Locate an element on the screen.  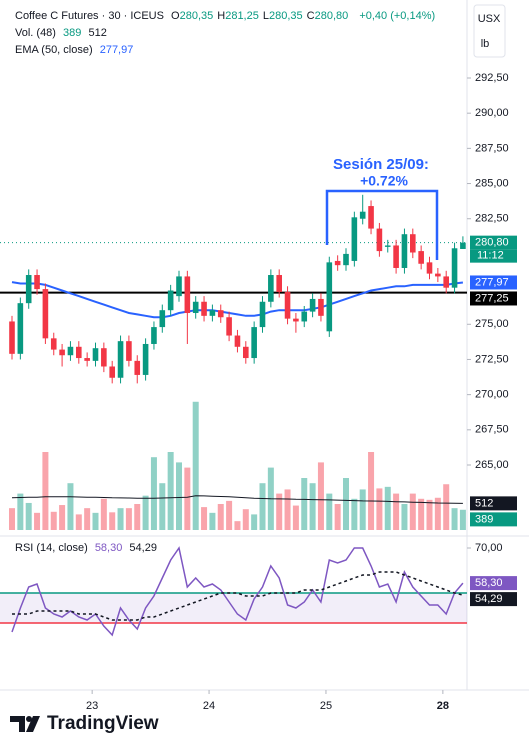
legend-row: EMA (50, close) 277,97 is located at coordinates (76, 50).